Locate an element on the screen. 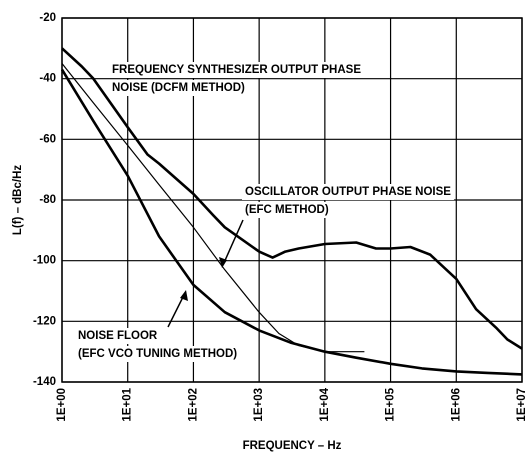  y-axis-label: L(f) – dBc/Hz is located at coordinates (18, 200).